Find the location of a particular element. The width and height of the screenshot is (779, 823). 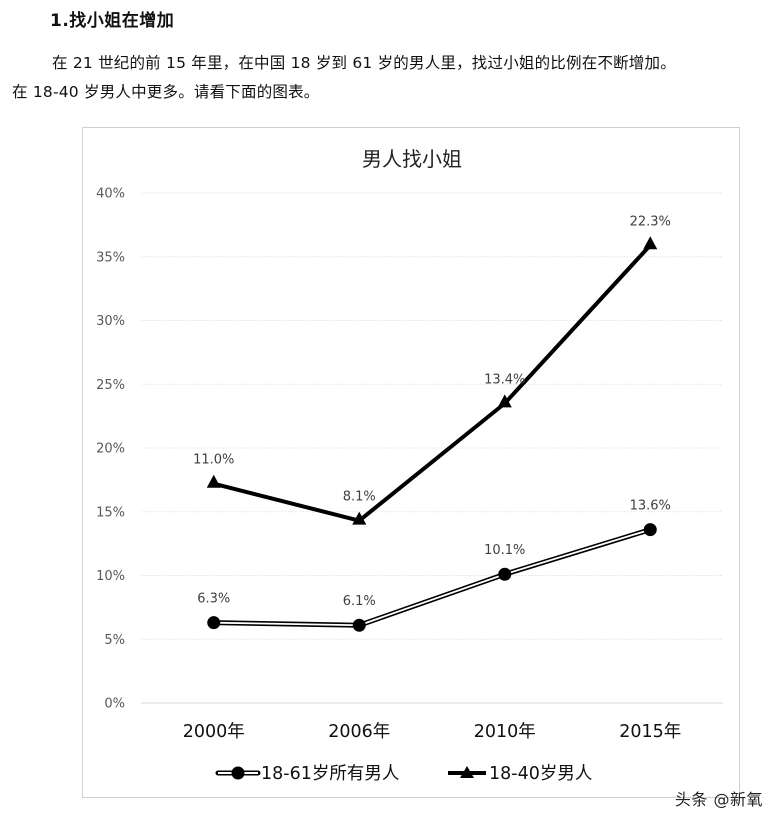

legend-label-all-men: 18-61岁所有男人 is located at coordinates (330, 774).